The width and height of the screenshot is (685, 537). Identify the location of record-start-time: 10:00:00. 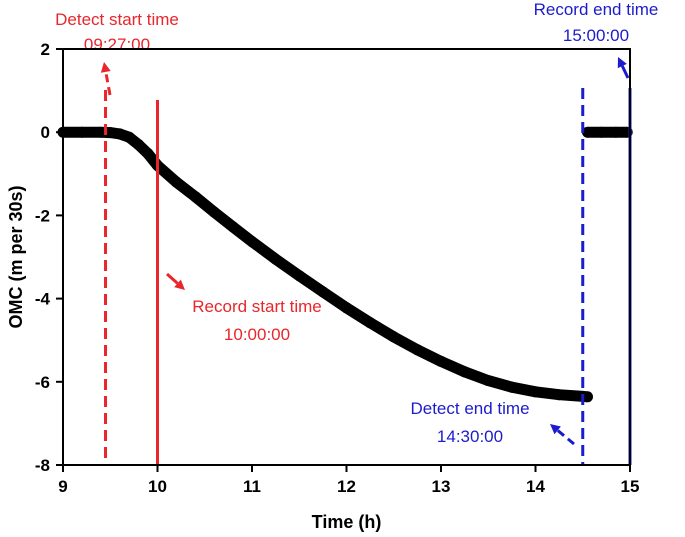
(257, 334).